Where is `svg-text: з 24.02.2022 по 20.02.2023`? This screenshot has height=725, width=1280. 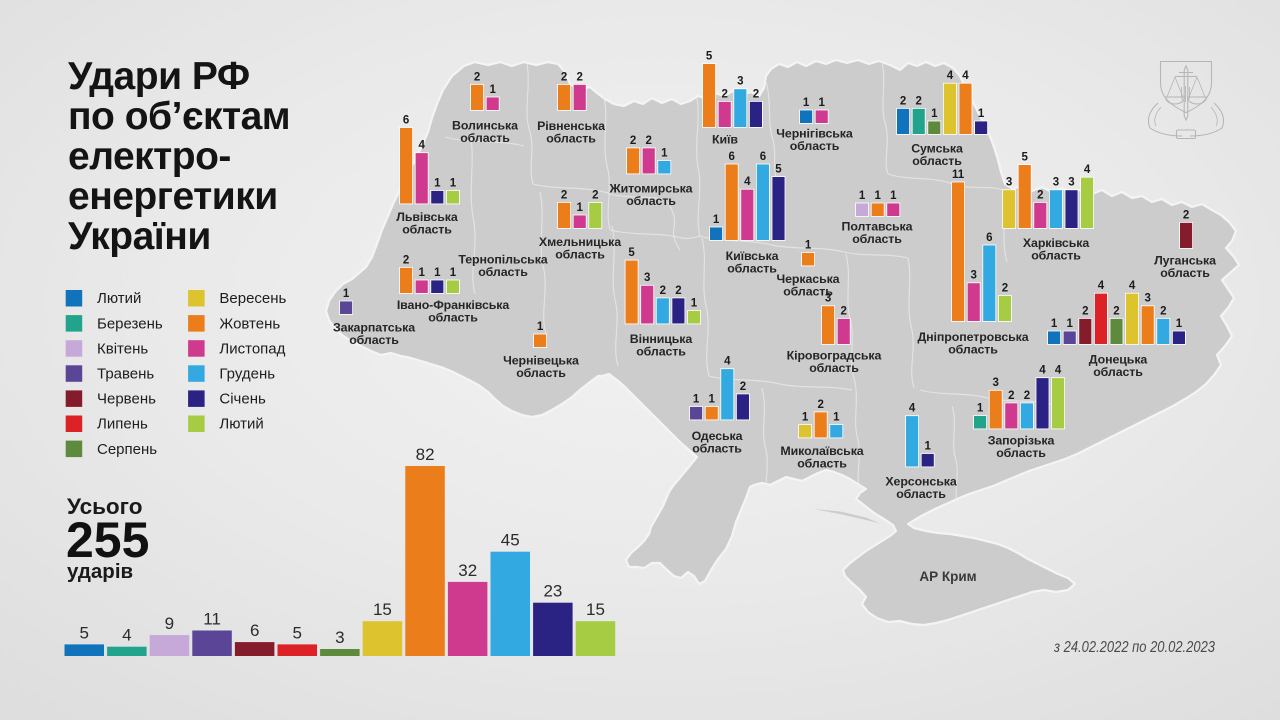 svg-text: з 24.02.2022 по 20.02.2023 is located at coordinates (1134, 647).